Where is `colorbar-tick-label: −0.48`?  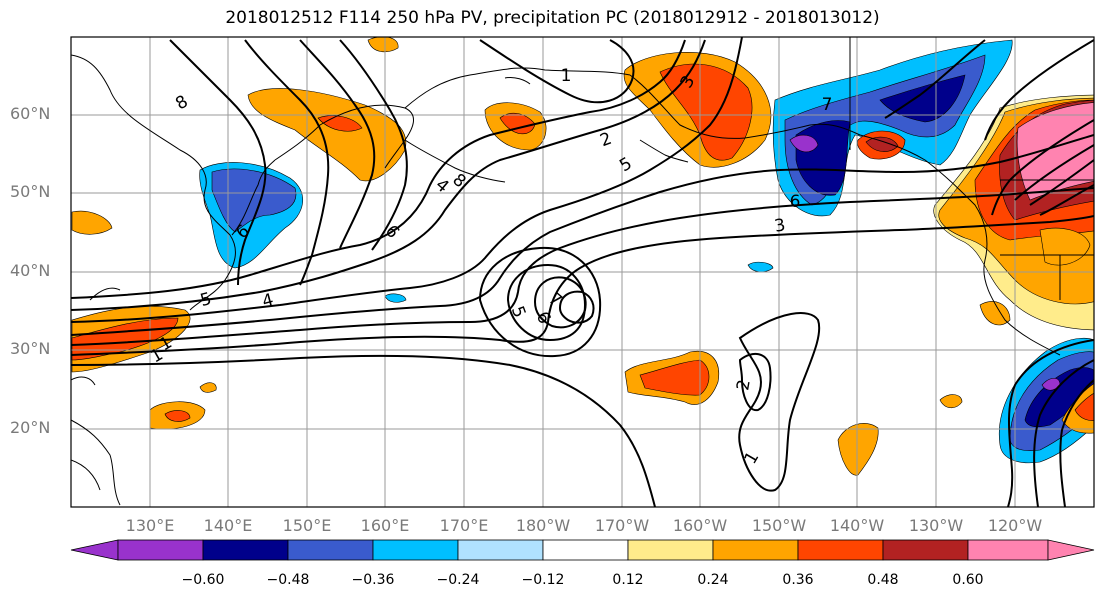 colorbar-tick-label: −0.48 is located at coordinates (288, 580).